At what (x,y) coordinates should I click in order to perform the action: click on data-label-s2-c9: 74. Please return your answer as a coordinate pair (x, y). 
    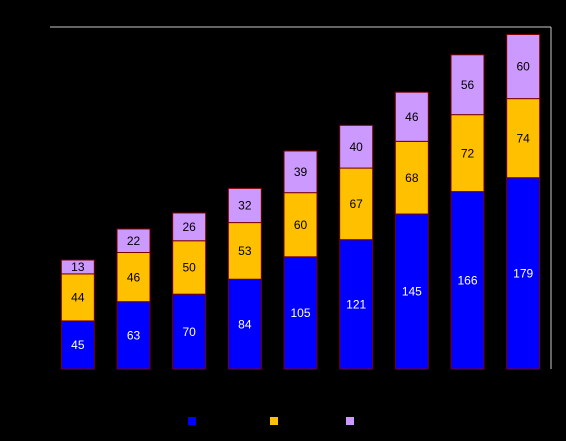
    Looking at the image, I should click on (523, 138).